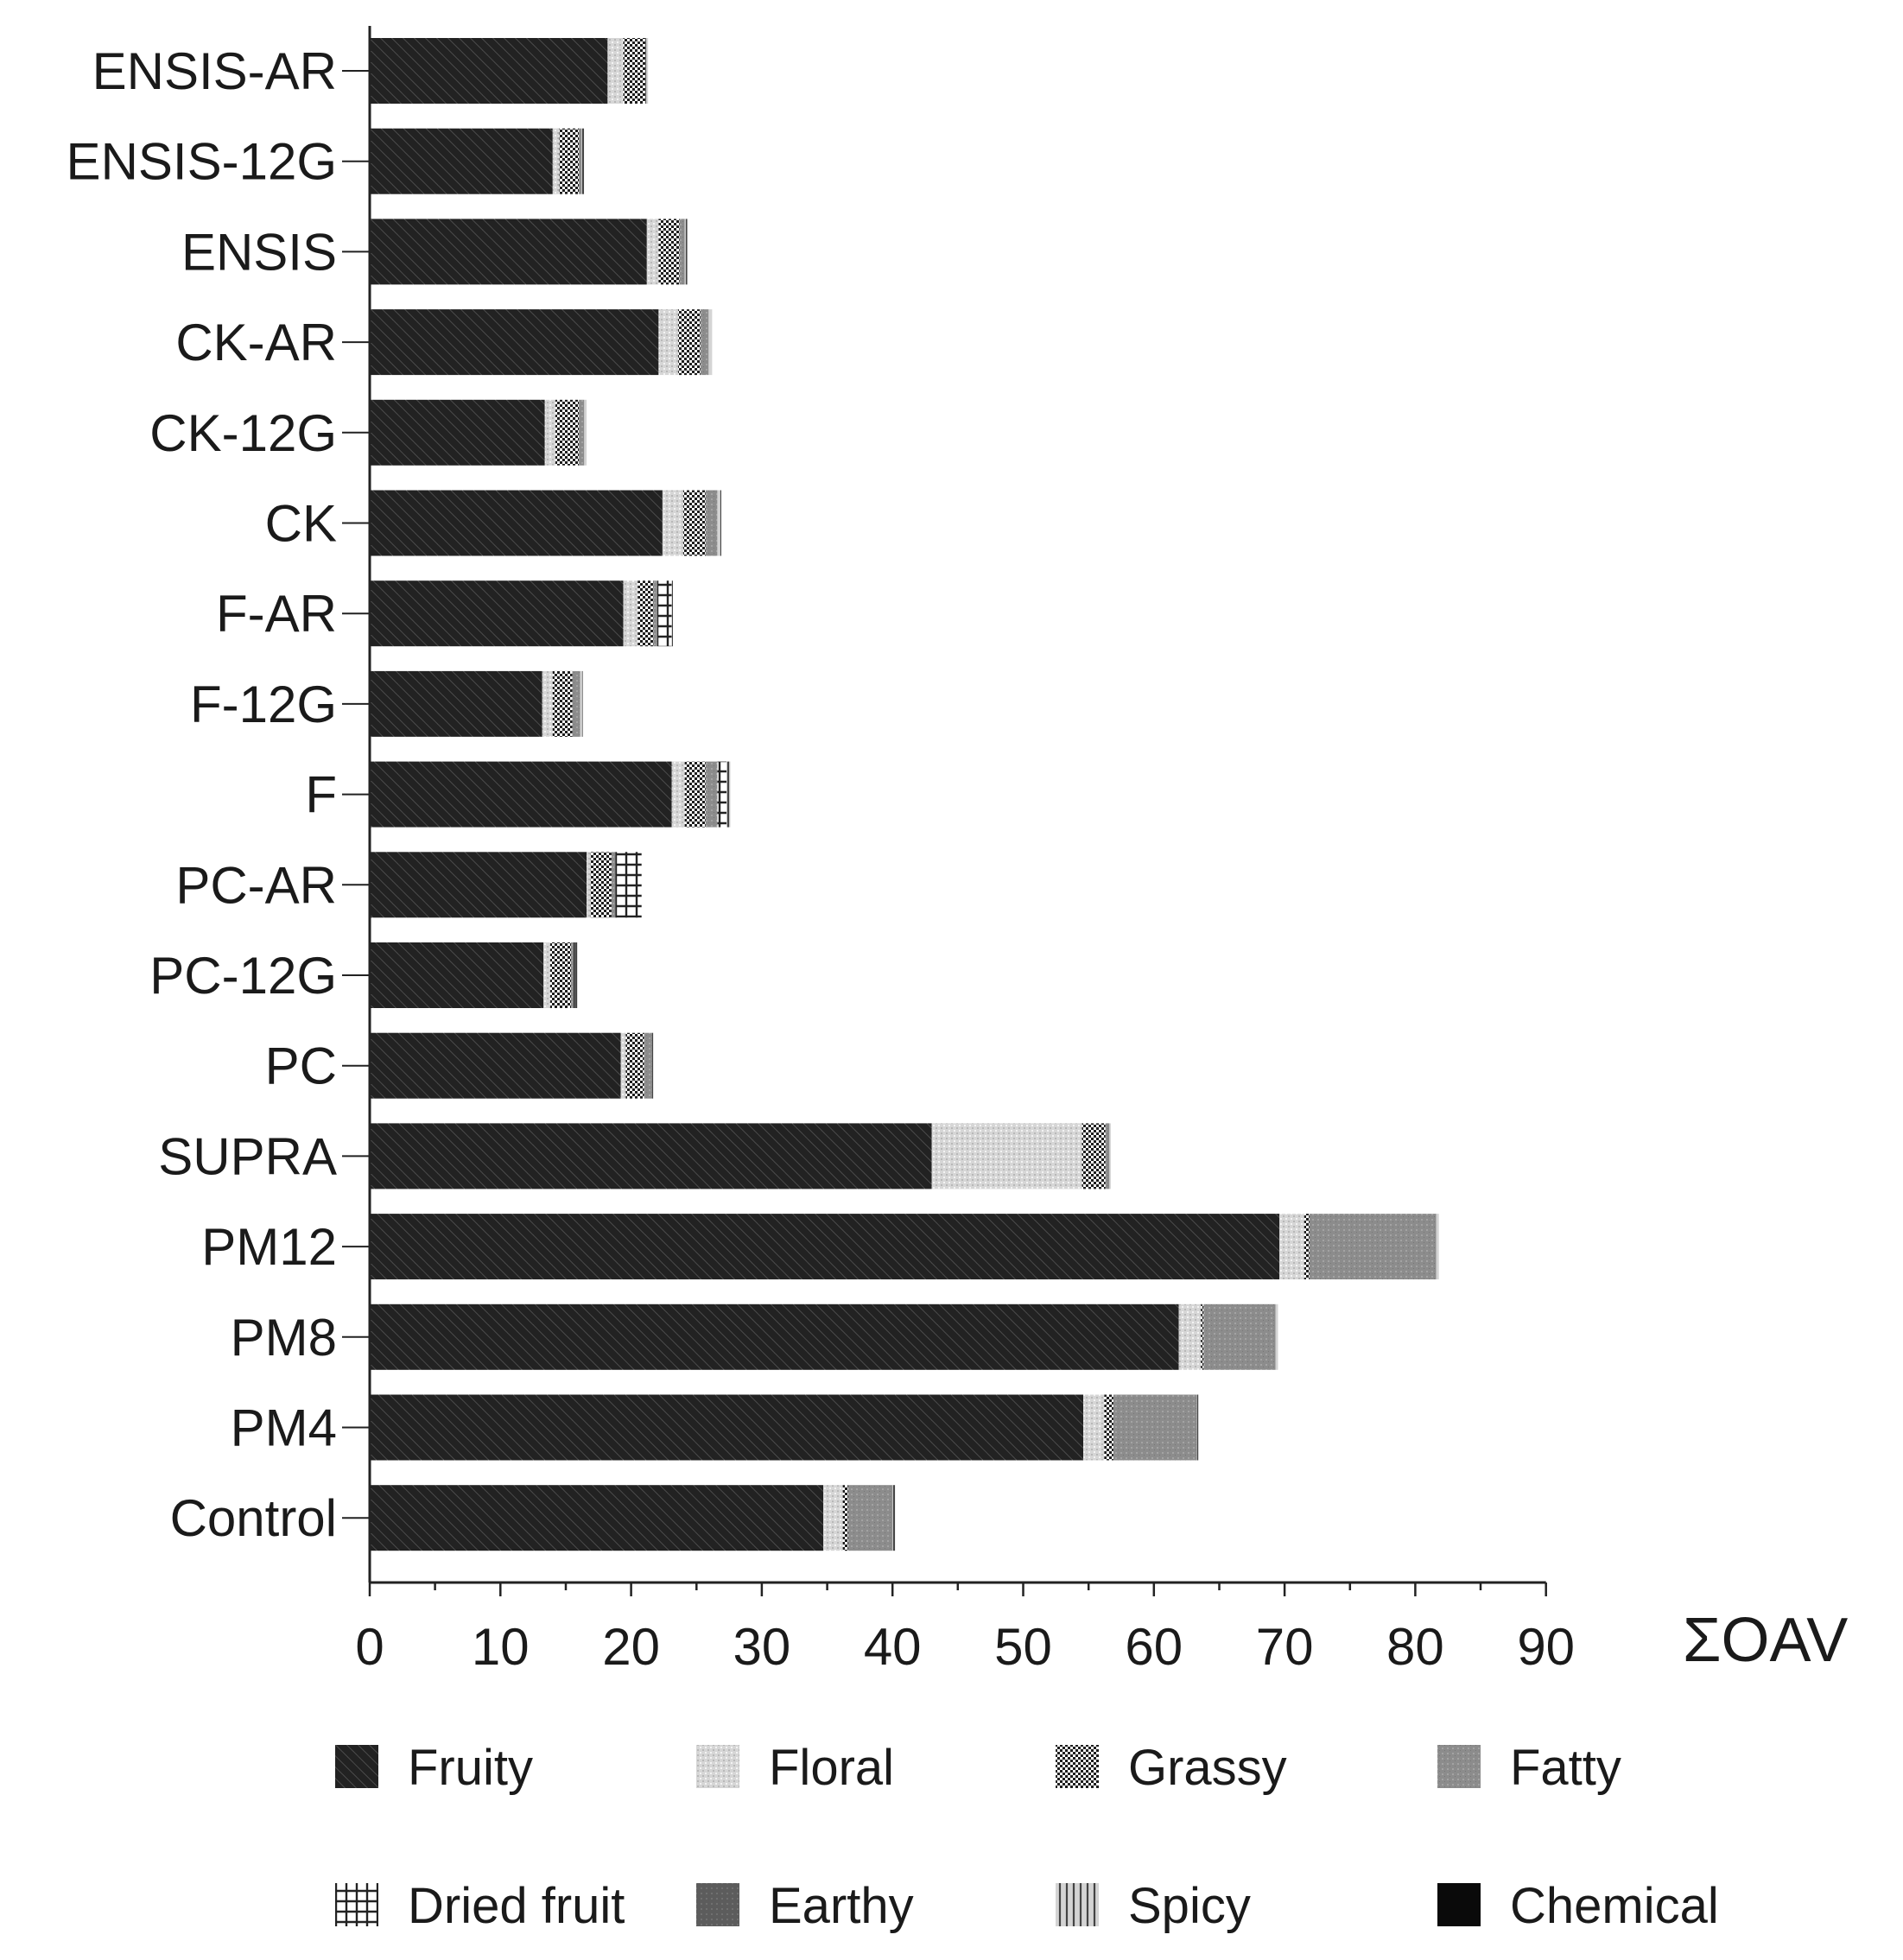 This screenshot has height=1960, width=1903. I want to click on legend-label: Dried fruit, so click(516, 1906).